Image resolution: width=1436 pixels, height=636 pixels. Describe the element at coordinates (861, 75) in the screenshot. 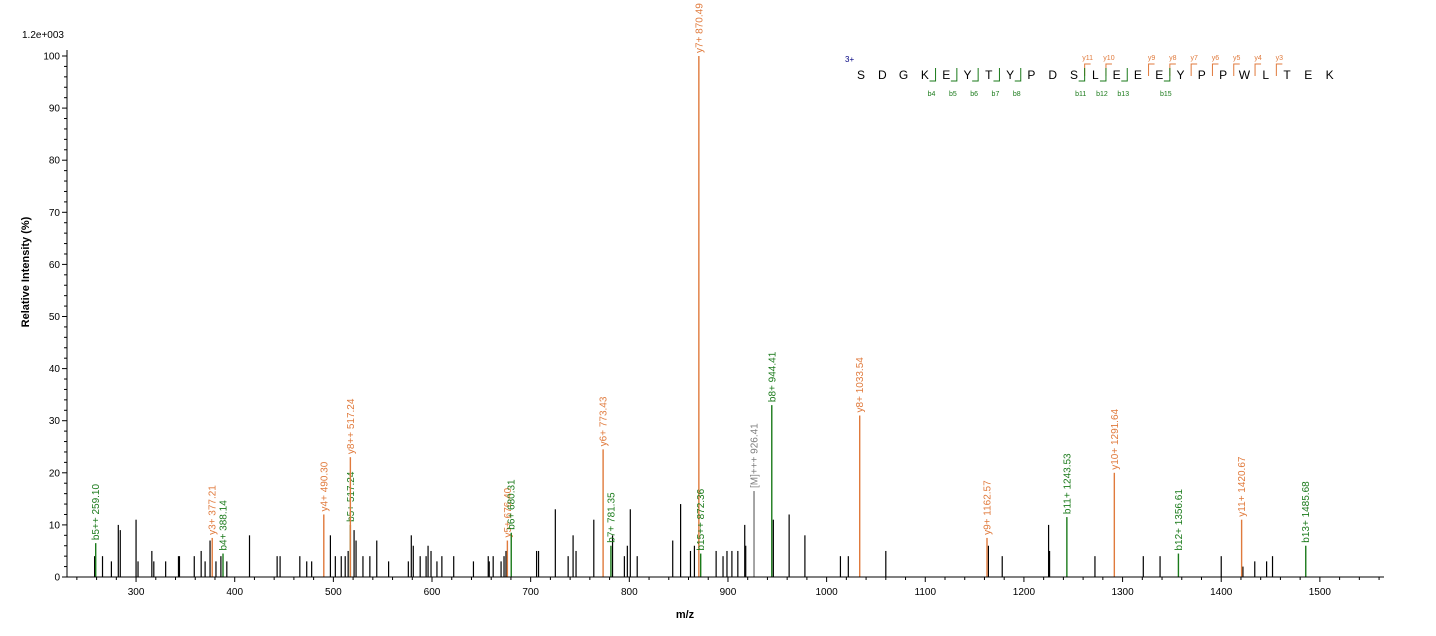

I see `sequence-residue: S` at that location.